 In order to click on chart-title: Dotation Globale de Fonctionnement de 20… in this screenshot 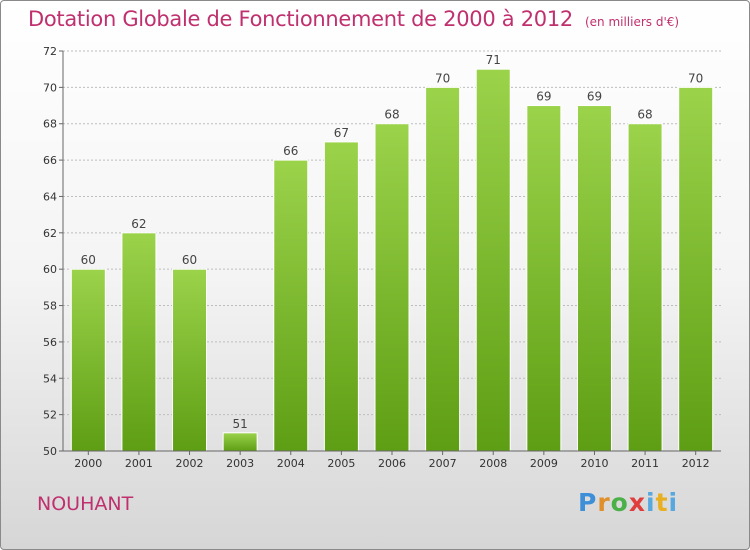, I will do `click(353, 19)`.